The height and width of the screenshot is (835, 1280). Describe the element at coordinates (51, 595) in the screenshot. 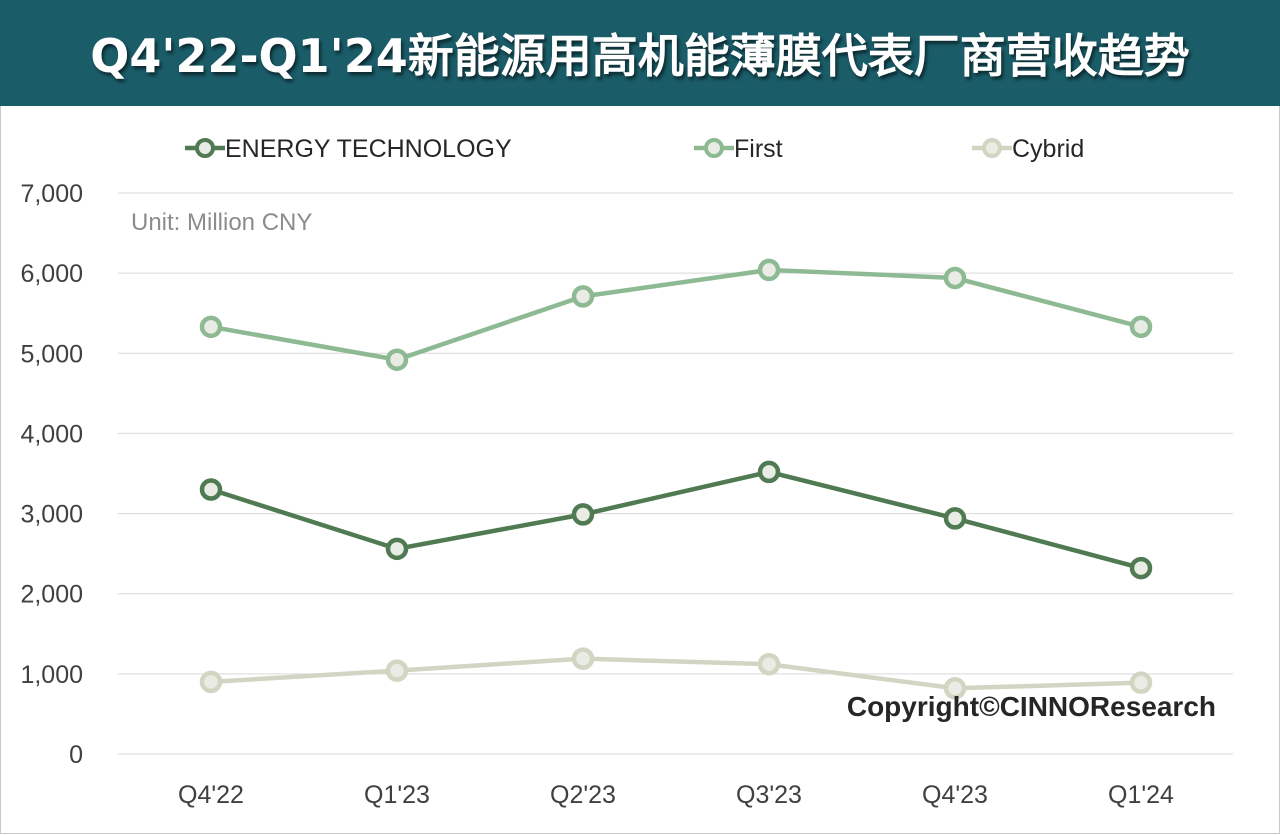

I see `y-tick-label: 2,000` at that location.